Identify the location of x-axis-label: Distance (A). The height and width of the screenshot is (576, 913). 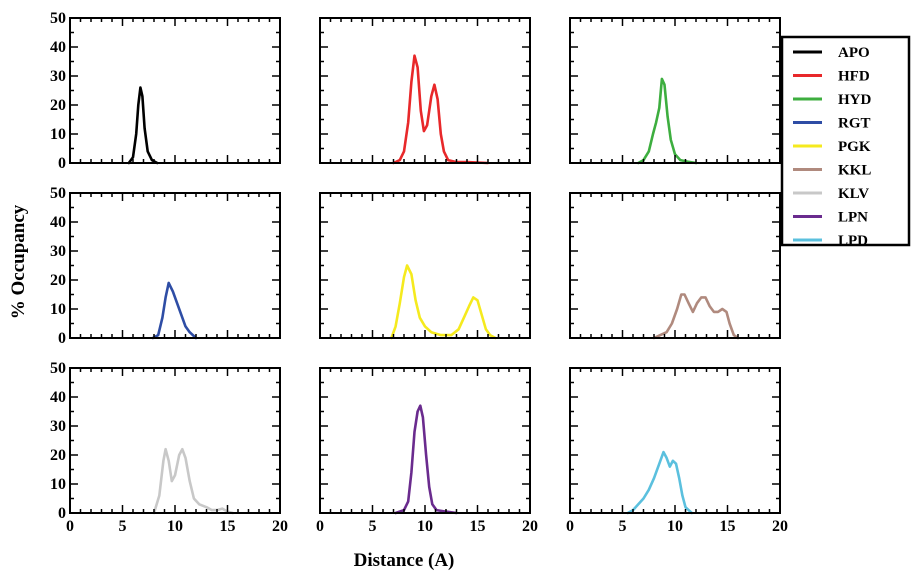
(404, 560).